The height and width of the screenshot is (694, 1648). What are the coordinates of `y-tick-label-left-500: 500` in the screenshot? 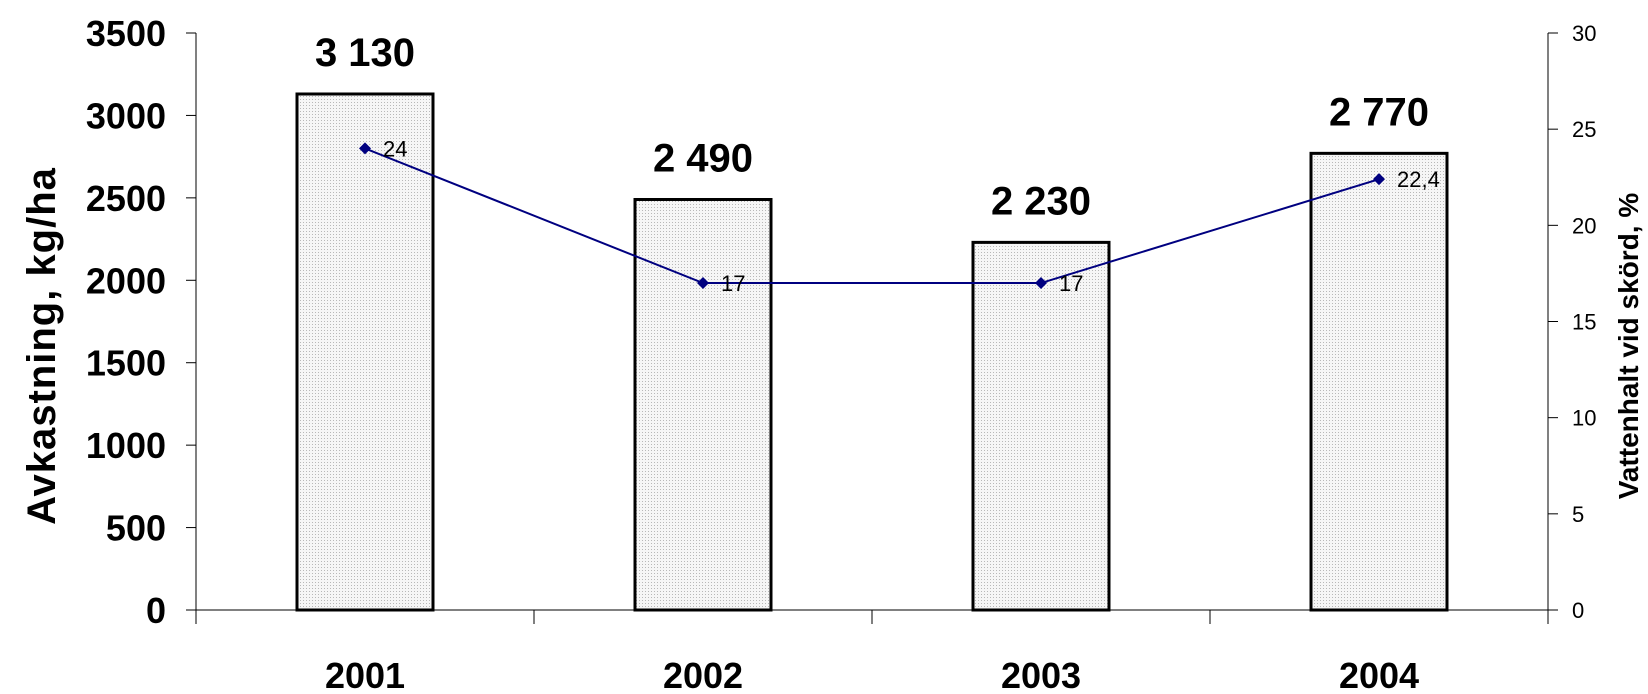 It's located at (136, 528).